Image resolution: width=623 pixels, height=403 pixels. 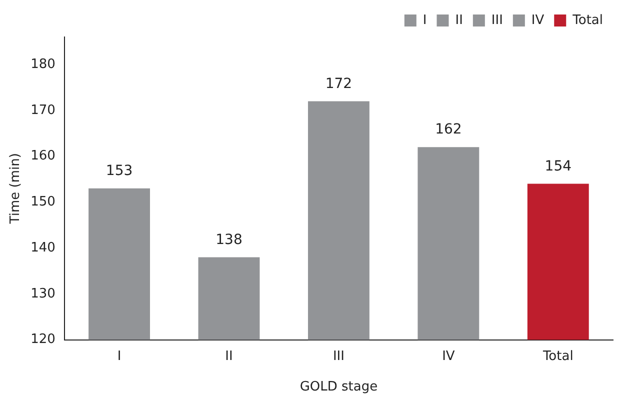 I want to click on legend-label: II, so click(x=459, y=20).